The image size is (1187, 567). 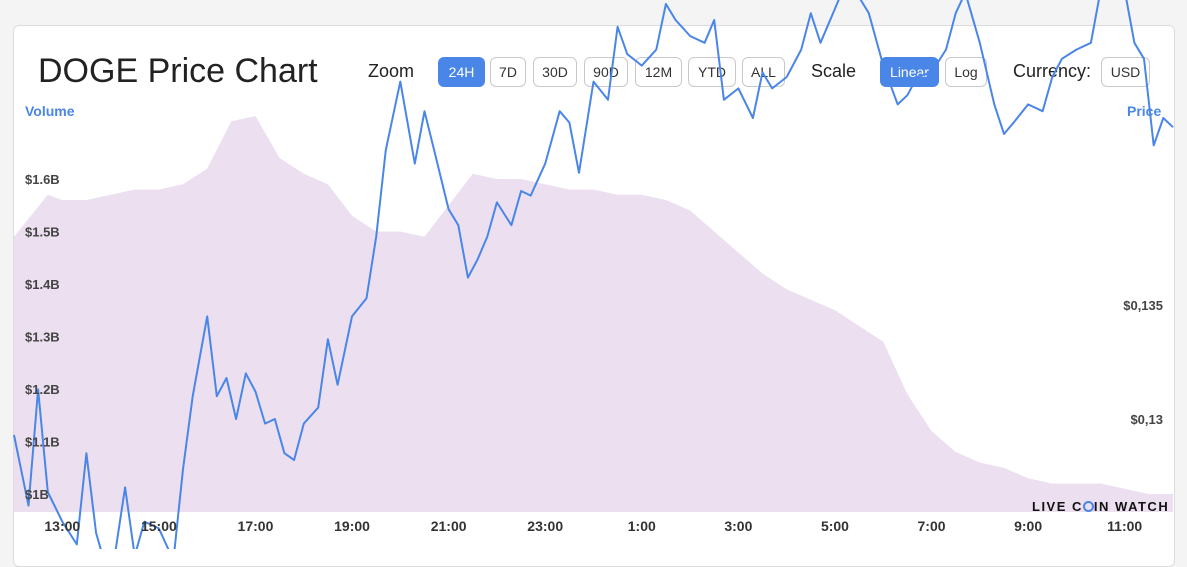 What do you see at coordinates (1143, 305) in the screenshot?
I see `price-tick-label: $0,135` at bounding box center [1143, 305].